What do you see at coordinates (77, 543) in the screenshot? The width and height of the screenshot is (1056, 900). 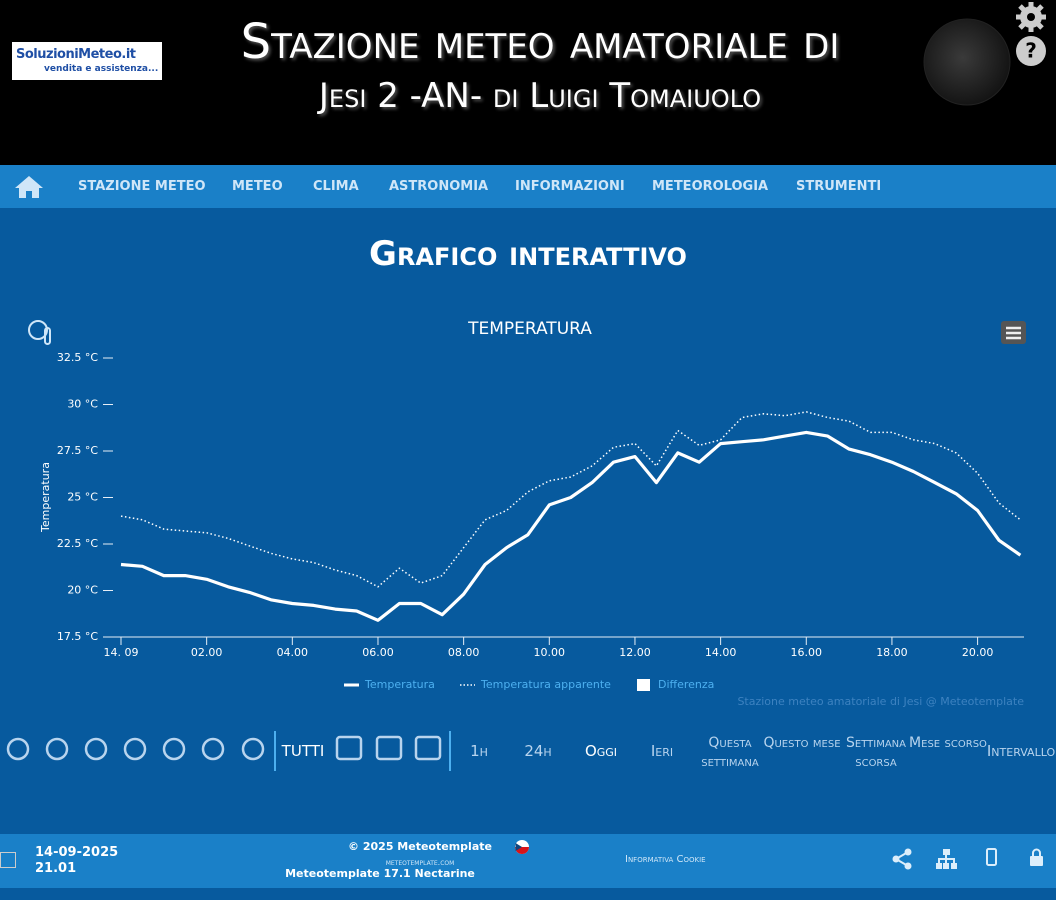 I see `y-tick-label: 22.5 °C` at bounding box center [77, 543].